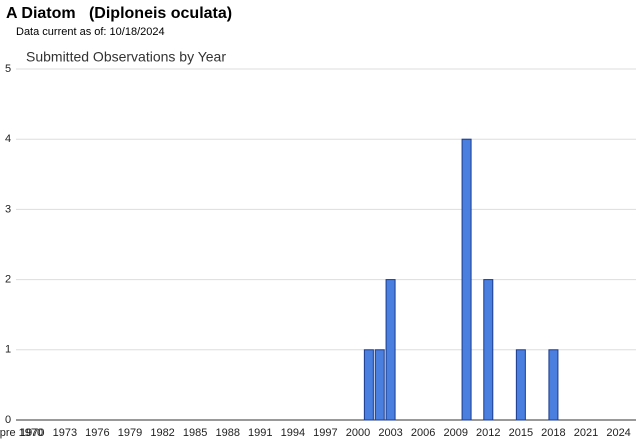  What do you see at coordinates (8, 139) in the screenshot?
I see `y-tick-label: 4` at bounding box center [8, 139].